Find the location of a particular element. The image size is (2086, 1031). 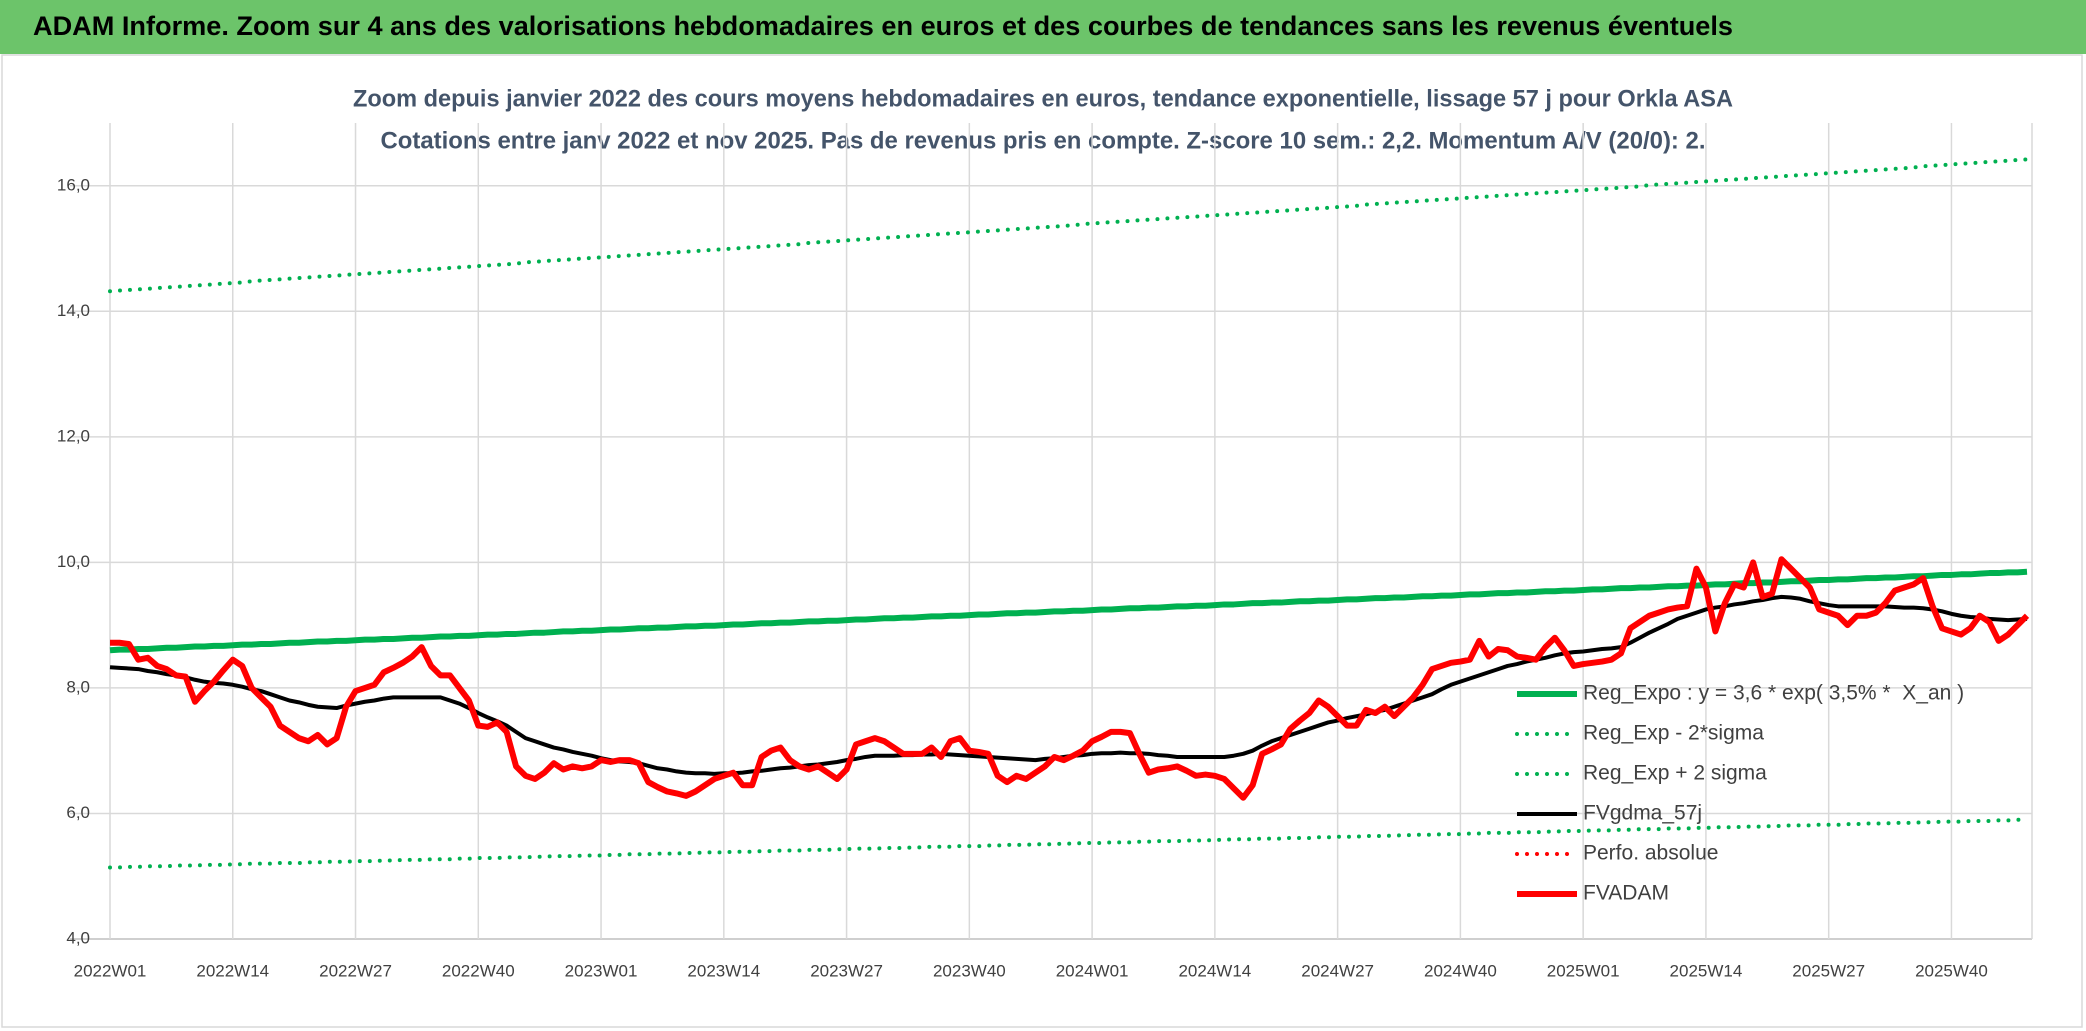

y-tick-label: 16,0 is located at coordinates (73, 184).